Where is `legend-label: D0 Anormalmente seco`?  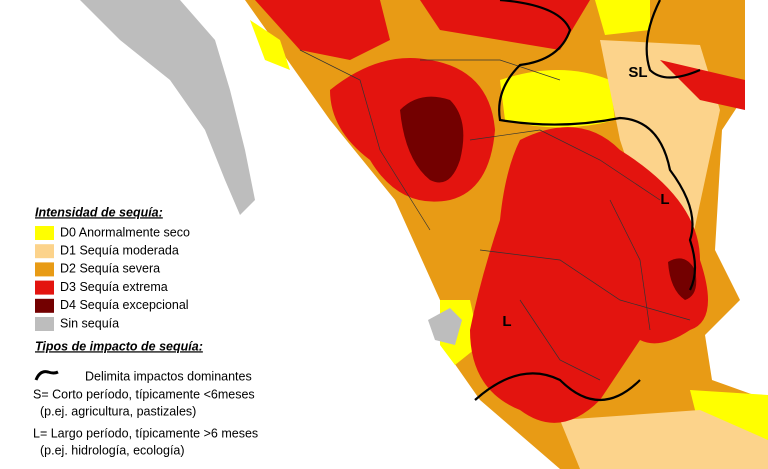 legend-label: D0 Anormalmente seco is located at coordinates (125, 232).